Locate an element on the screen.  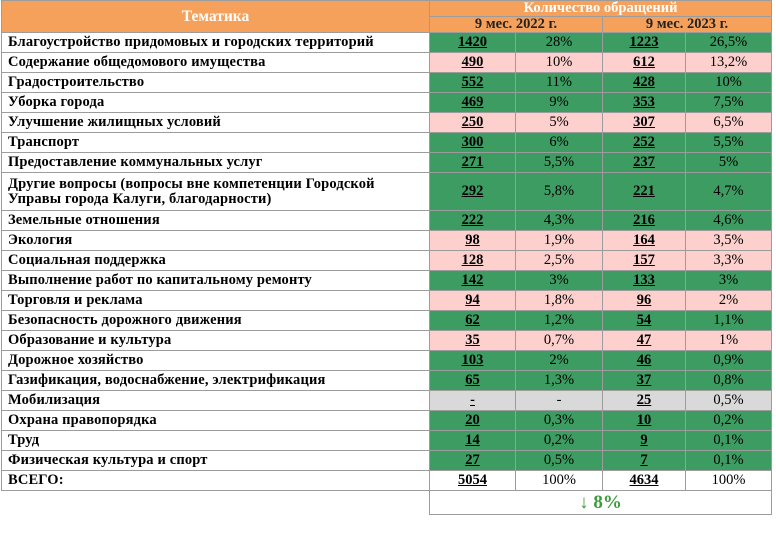
count-2022: 94 is located at coordinates (472, 300).